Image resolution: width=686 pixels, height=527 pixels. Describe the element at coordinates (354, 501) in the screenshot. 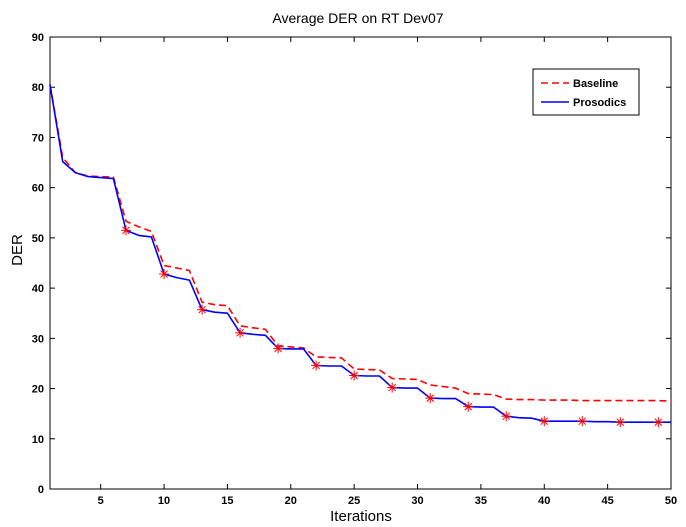

I see `x-tick-label: 25` at that location.